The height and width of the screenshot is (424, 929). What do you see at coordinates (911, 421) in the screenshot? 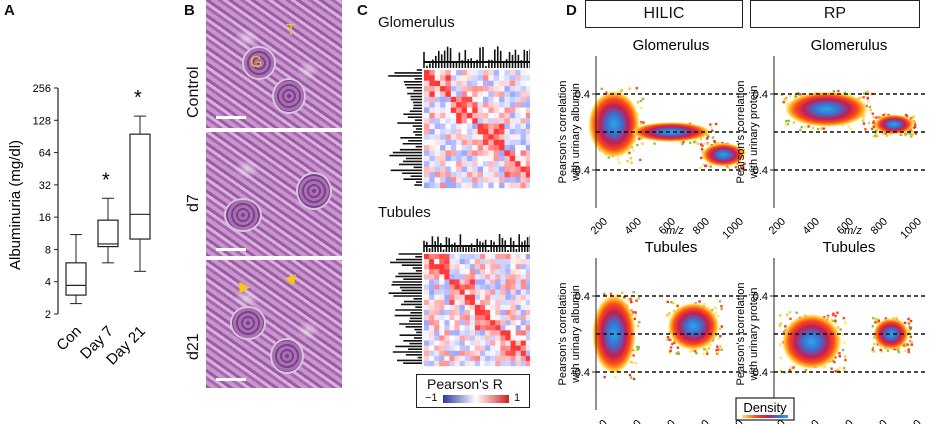
I see `x-tick-label: 1000` at bounding box center [911, 421].